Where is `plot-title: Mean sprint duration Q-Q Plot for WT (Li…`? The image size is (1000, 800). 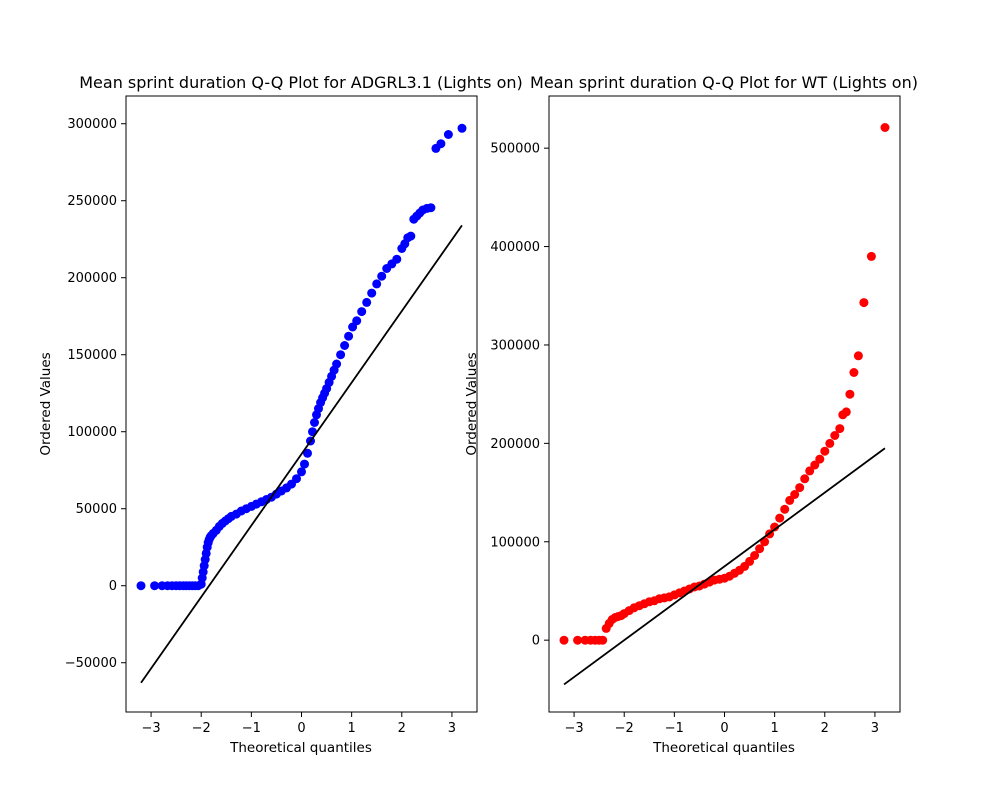 plot-title: Mean sprint duration Q-Q Plot for WT (Li… is located at coordinates (724, 82).